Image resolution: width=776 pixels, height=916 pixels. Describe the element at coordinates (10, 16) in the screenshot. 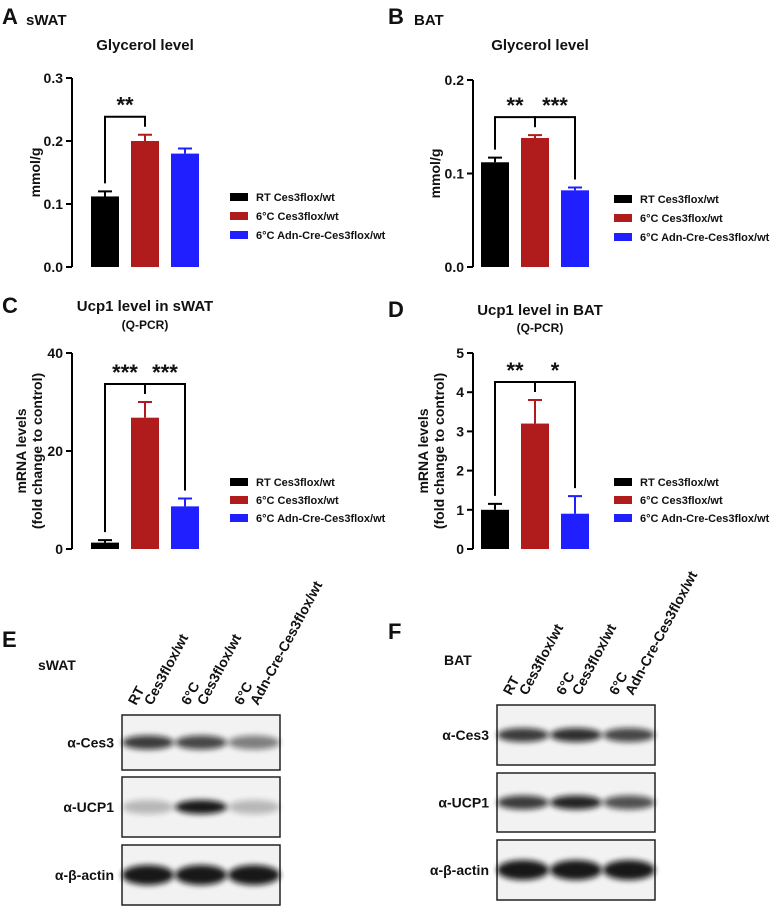

I see `panel-letter: A` at that location.